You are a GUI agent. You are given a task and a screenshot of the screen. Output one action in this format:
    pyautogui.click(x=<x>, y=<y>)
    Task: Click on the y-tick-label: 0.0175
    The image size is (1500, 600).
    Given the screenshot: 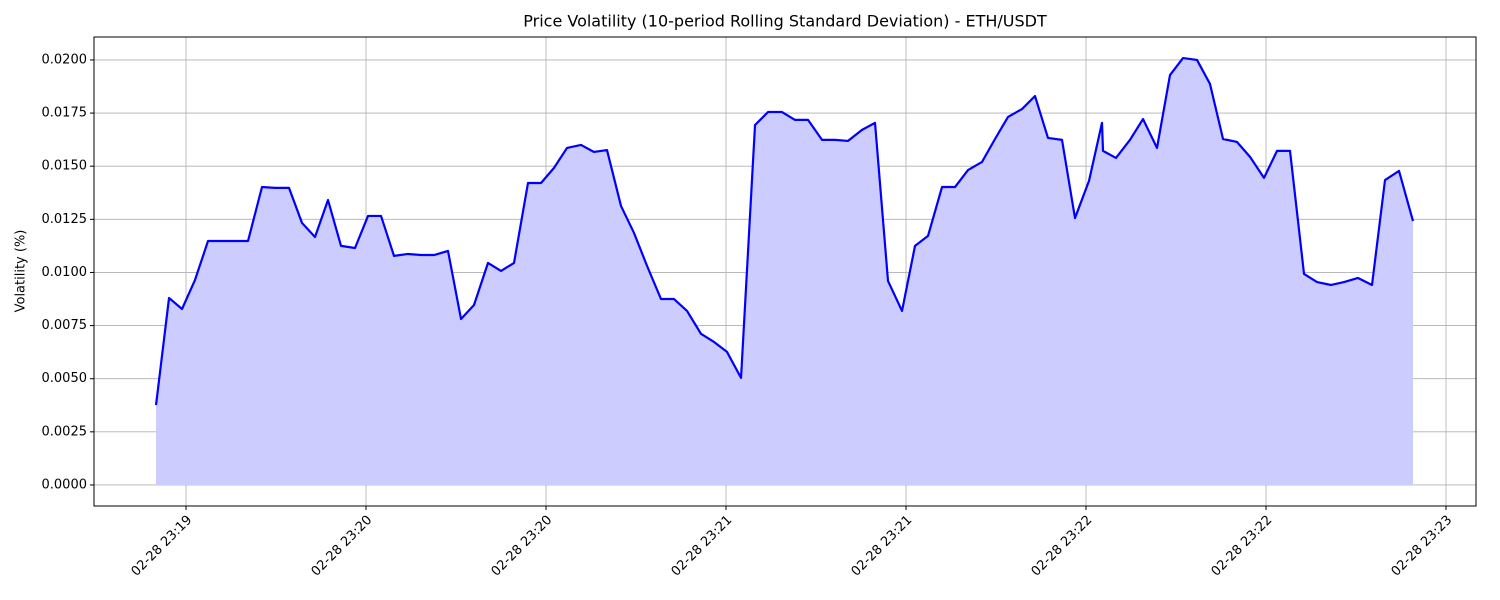 What is the action you would take?
    pyautogui.click(x=65, y=113)
    